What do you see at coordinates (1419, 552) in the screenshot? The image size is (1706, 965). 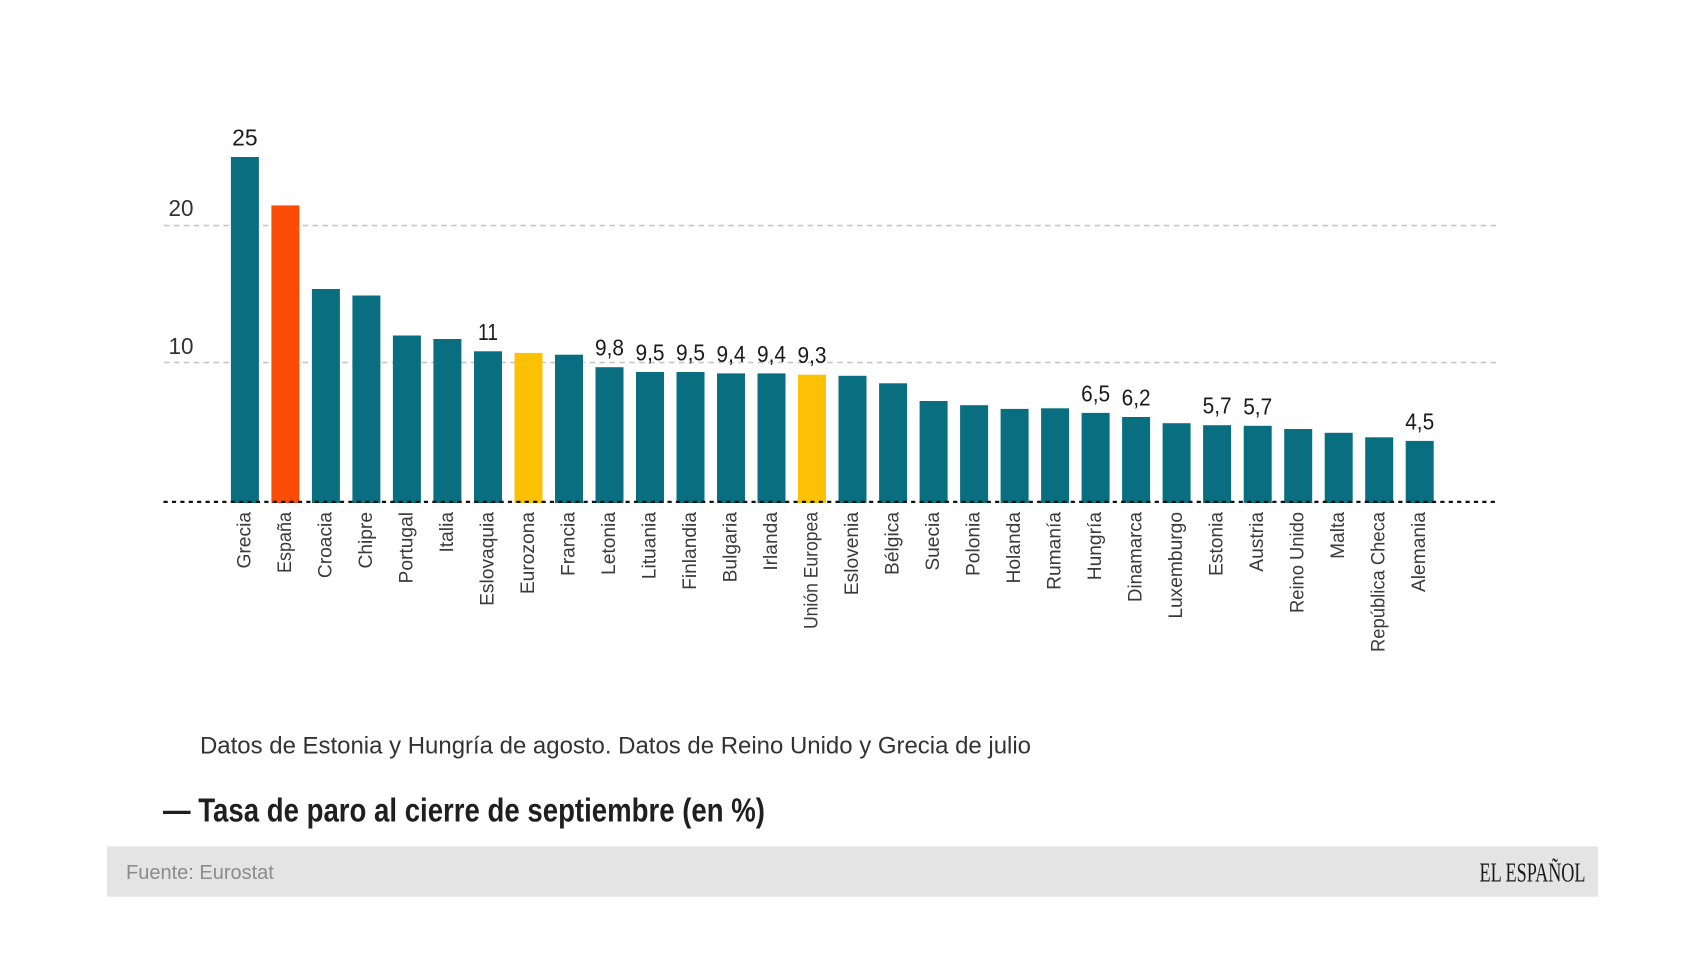 I see `svg-text: Alemania` at bounding box center [1419, 552].